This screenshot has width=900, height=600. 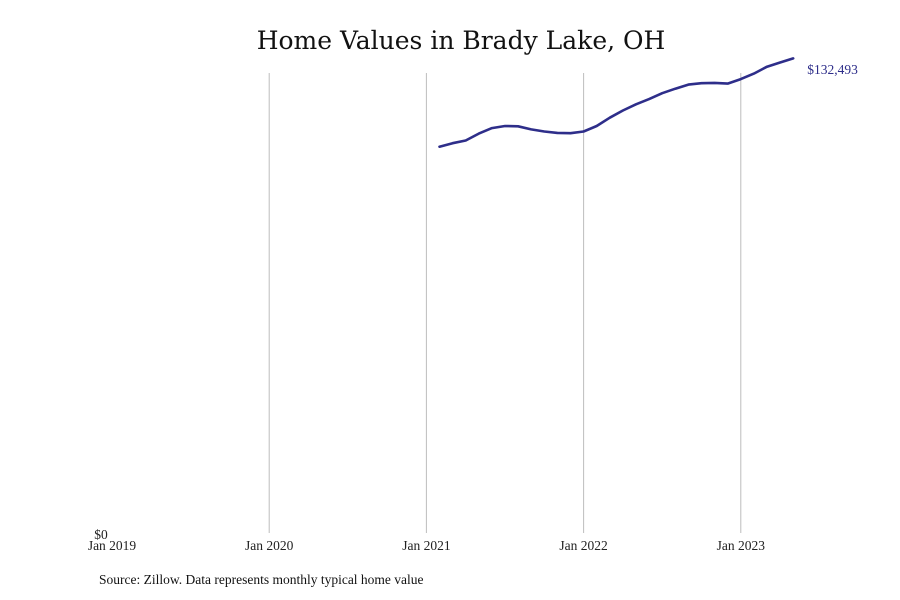 I want to click on y-tick-label: $0, so click(x=101, y=534).